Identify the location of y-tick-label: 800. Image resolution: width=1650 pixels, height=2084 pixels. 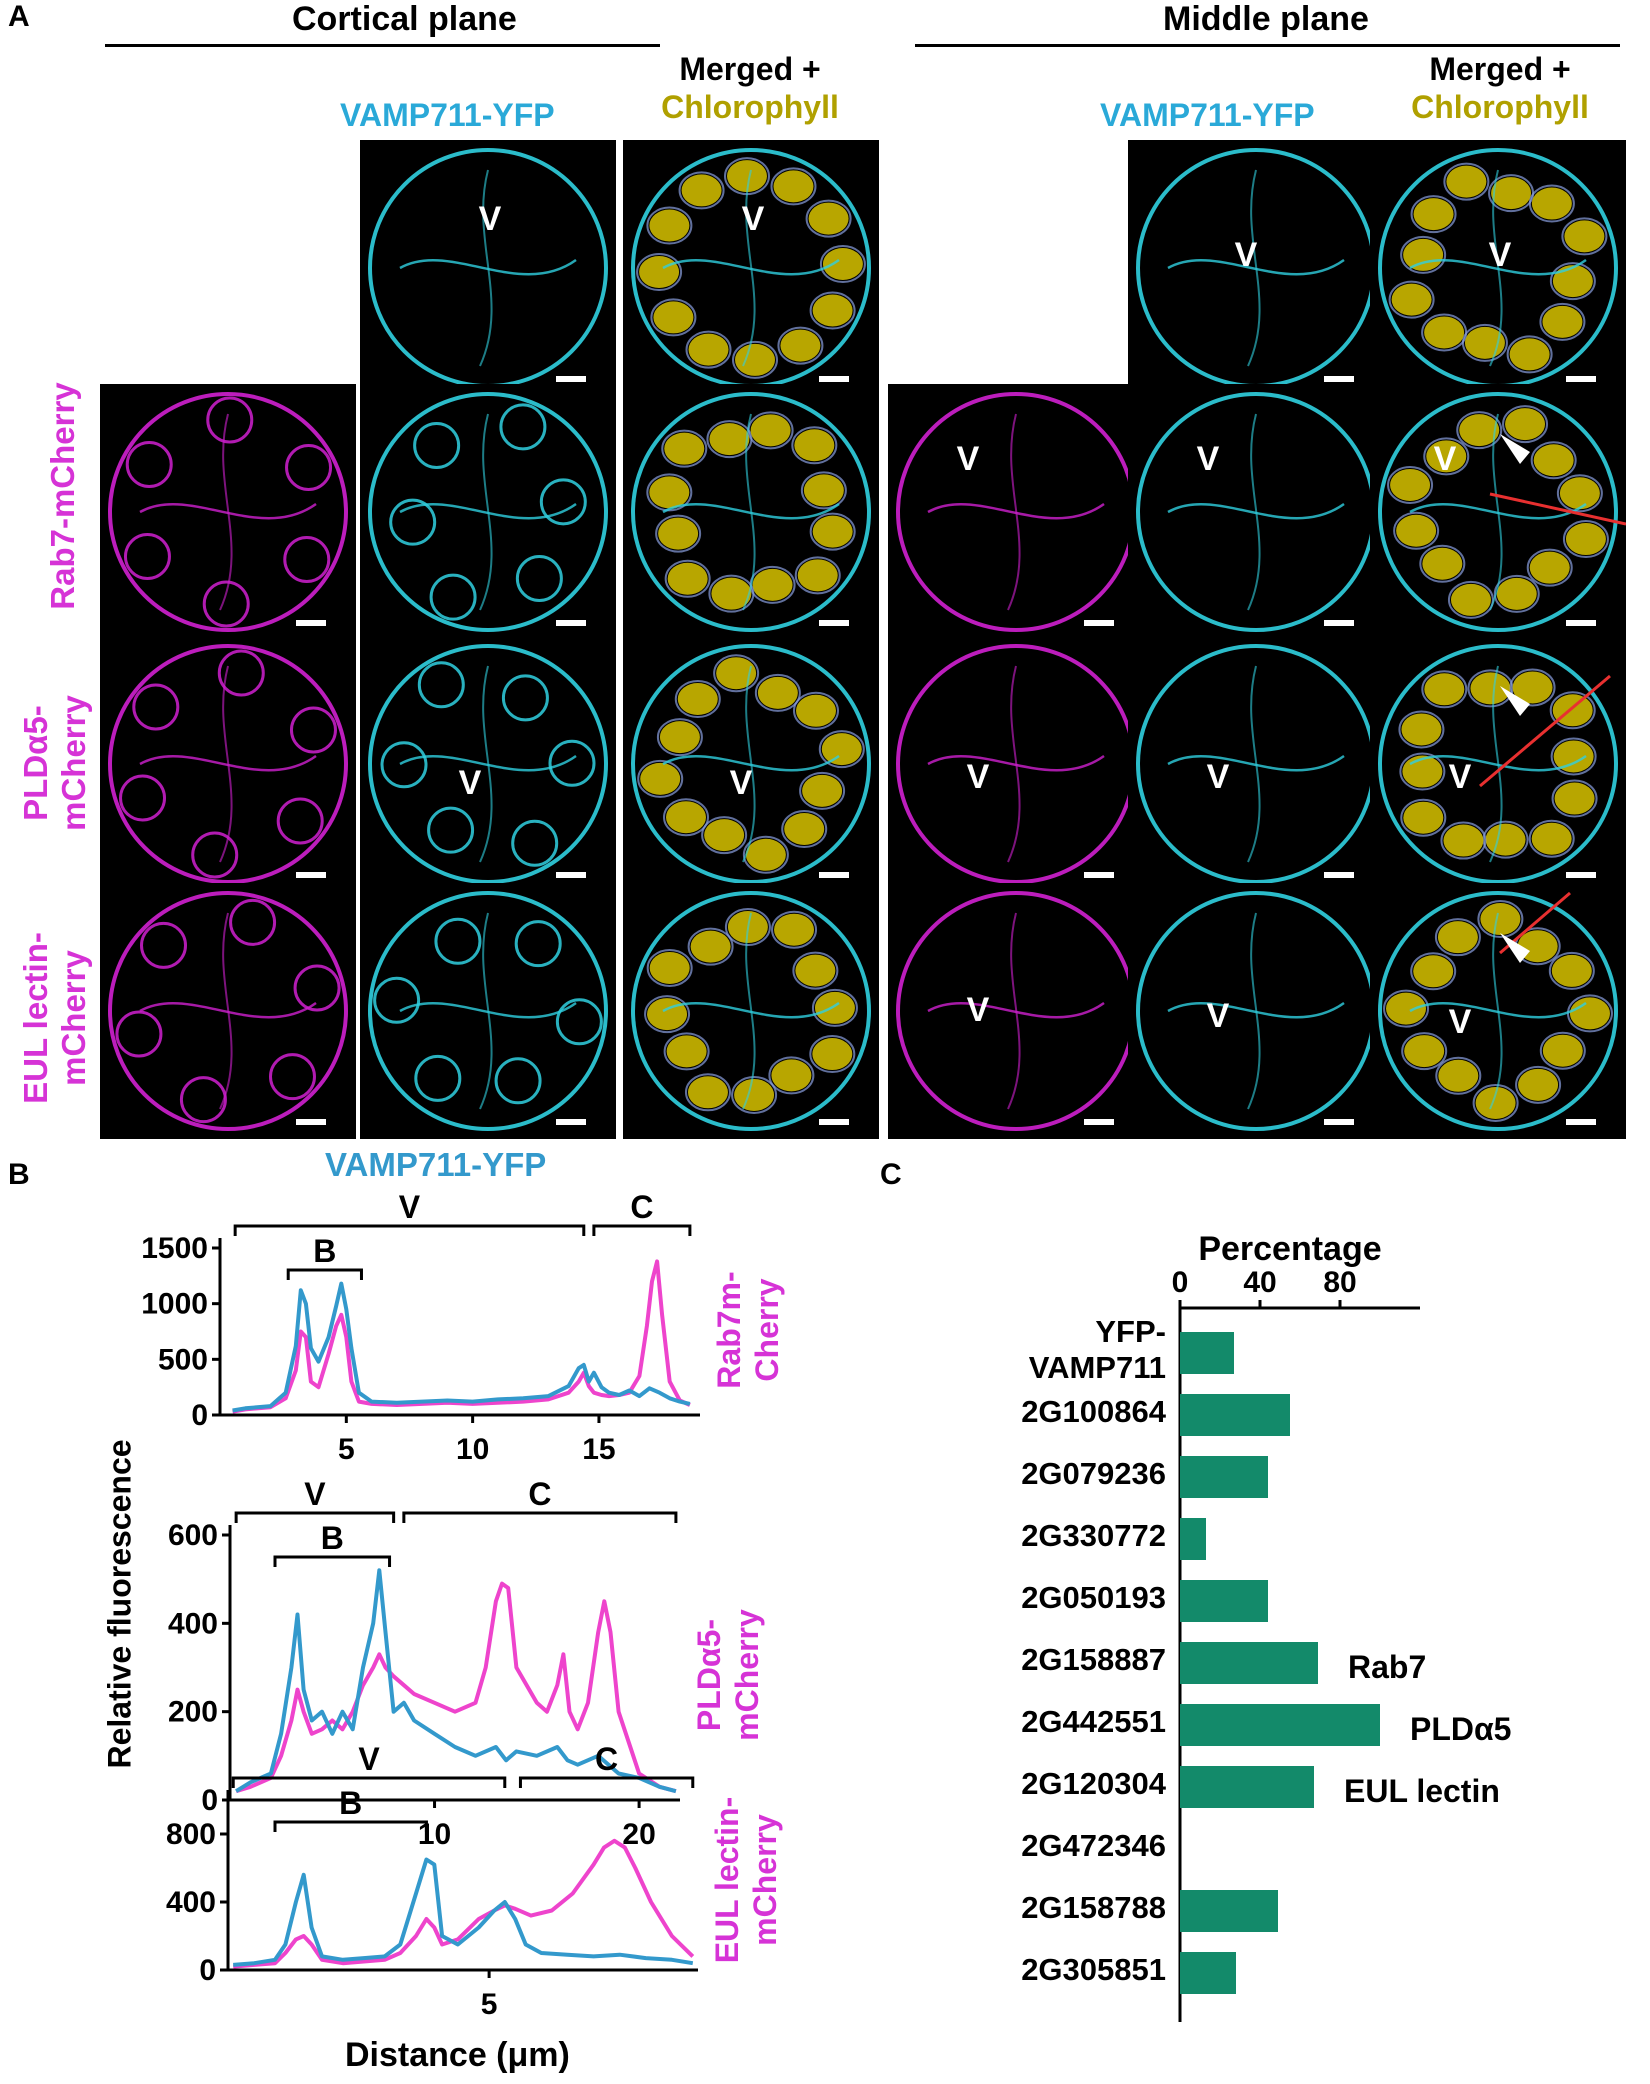
(191, 1834).